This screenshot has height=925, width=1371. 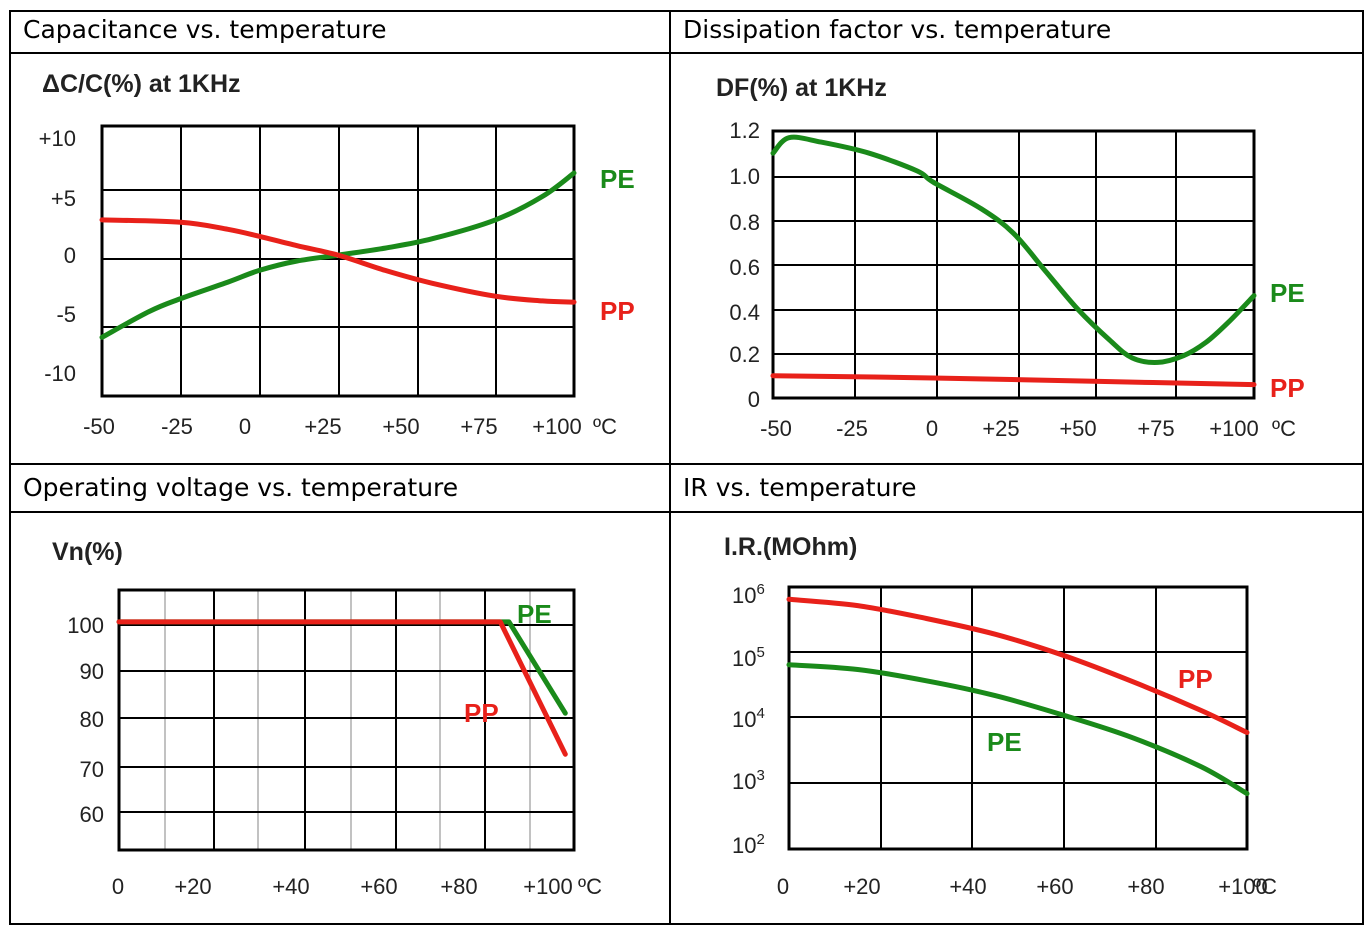 I want to click on border-left, so click(x=10, y=467).